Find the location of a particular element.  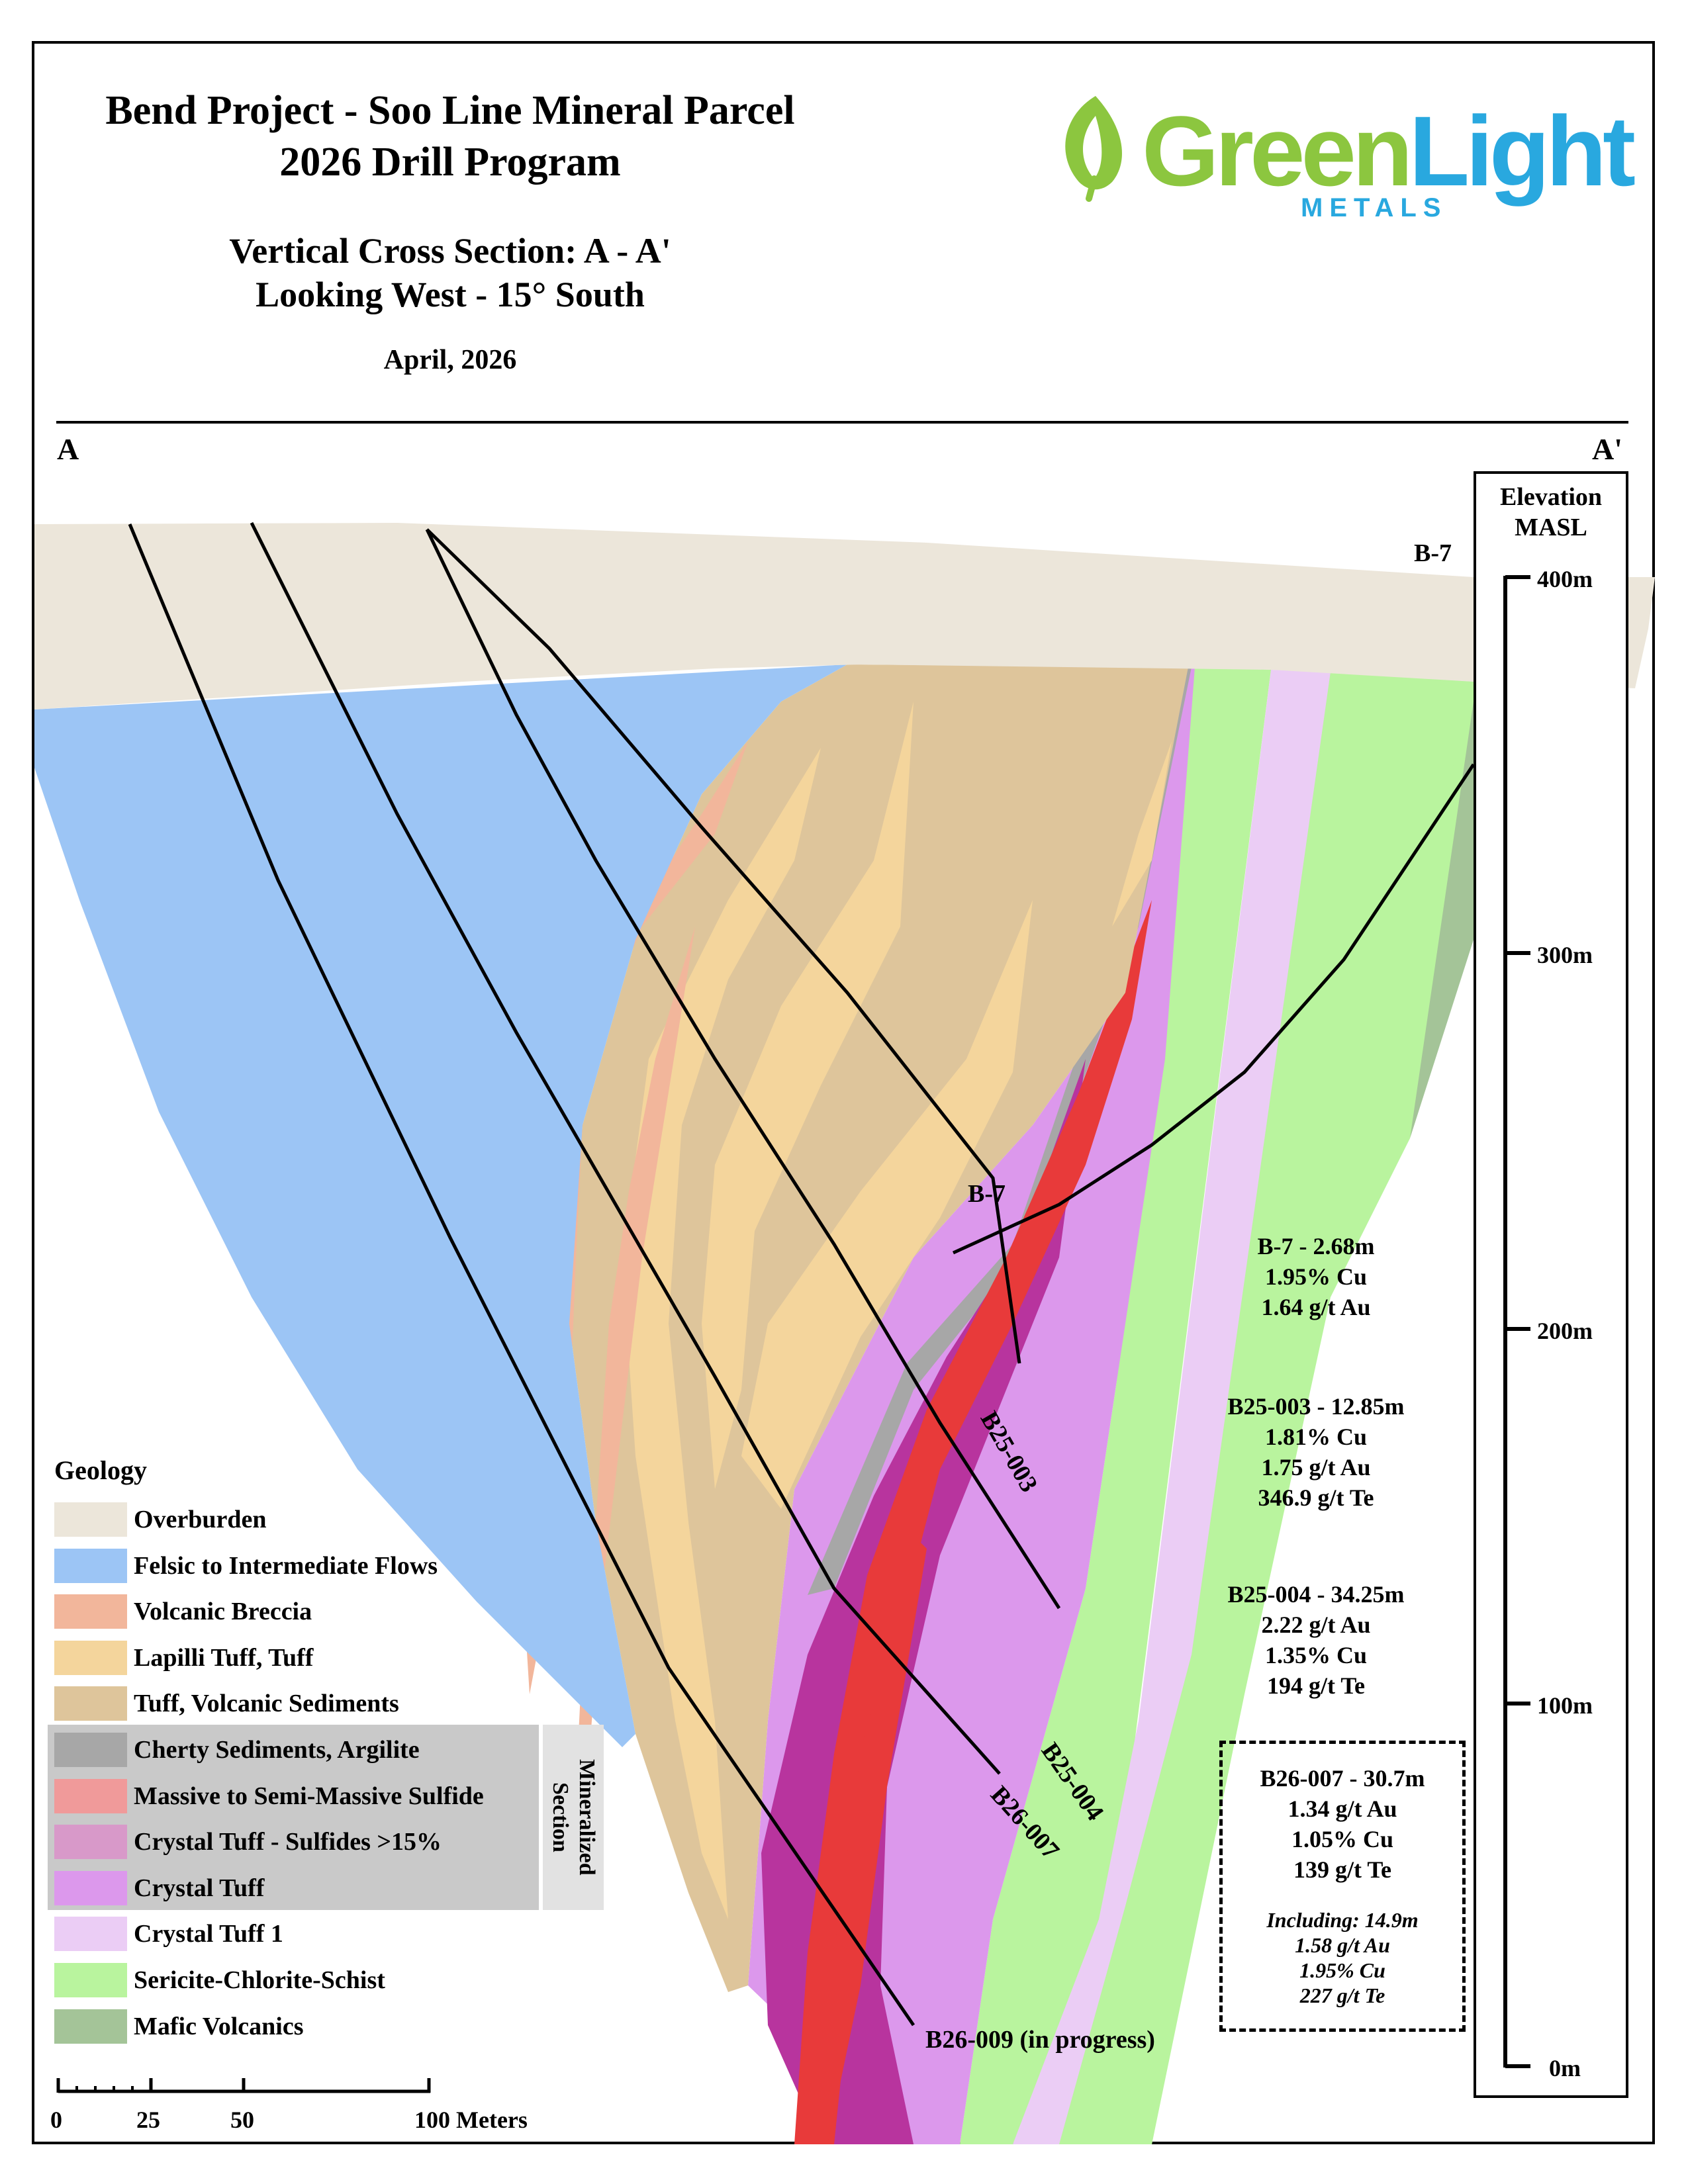

header-divider is located at coordinates (842, 422).